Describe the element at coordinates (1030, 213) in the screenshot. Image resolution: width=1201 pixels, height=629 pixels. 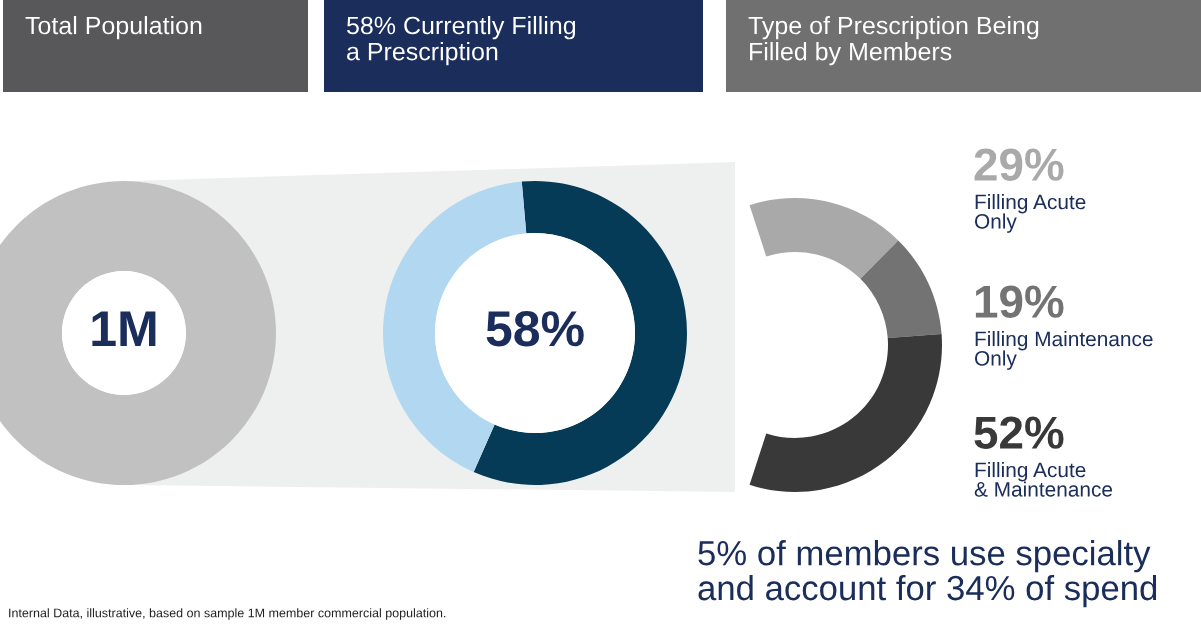
I see `slice-label: Filling Acute Only` at that location.